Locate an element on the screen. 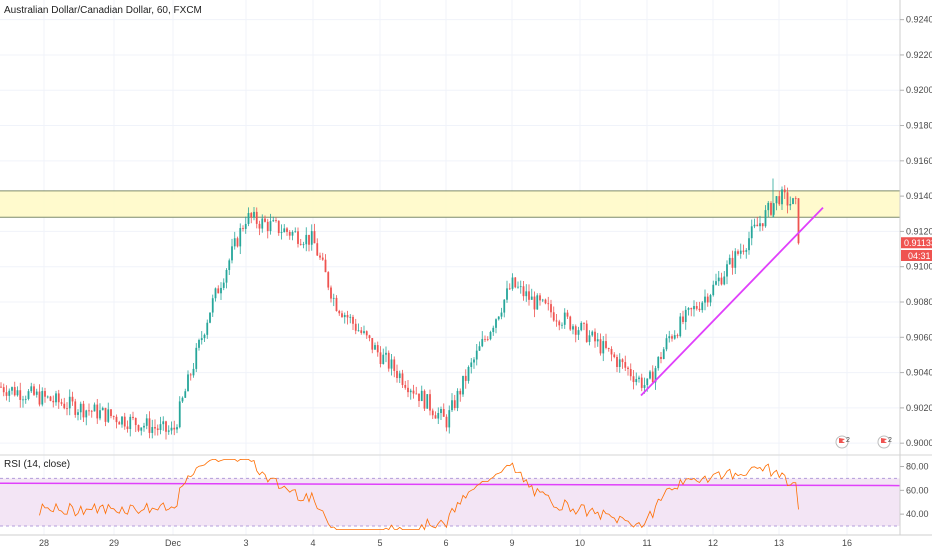  time-tick-label: 16 is located at coordinates (847, 543).